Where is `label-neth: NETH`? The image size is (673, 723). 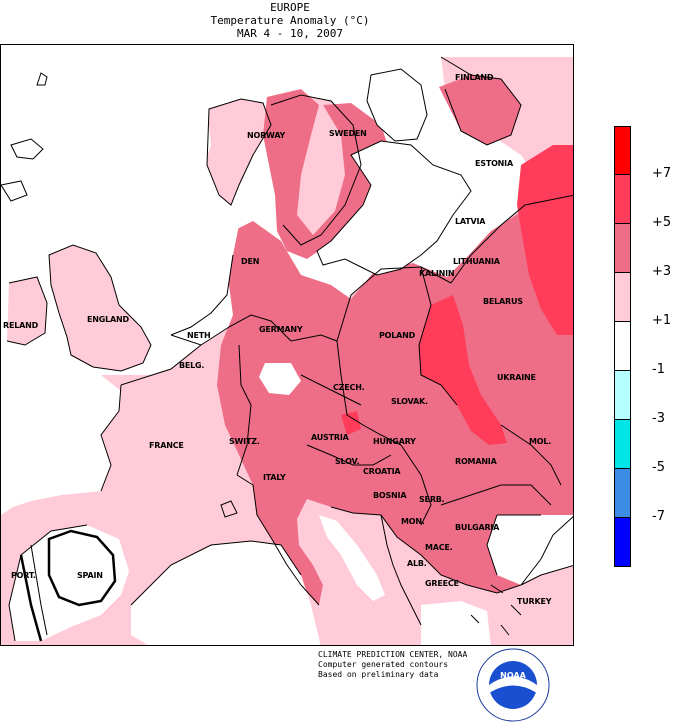 label-neth: NETH is located at coordinates (199, 335).